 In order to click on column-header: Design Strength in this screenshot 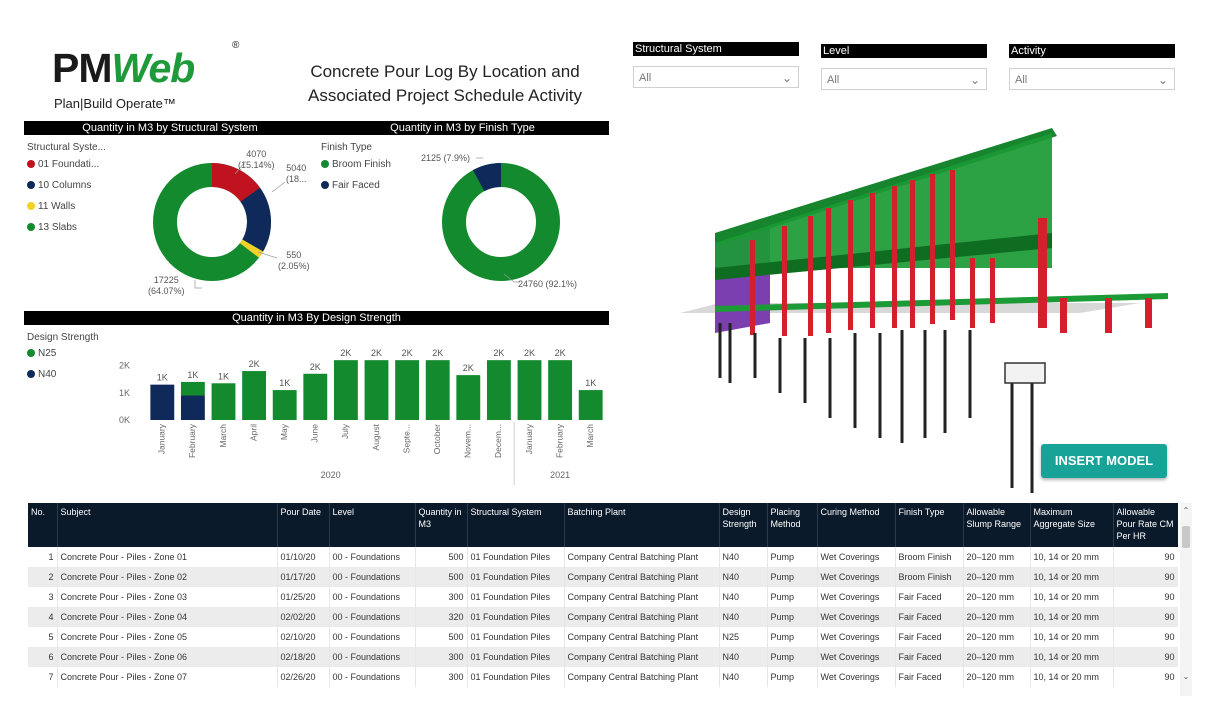, I will do `click(743, 525)`.